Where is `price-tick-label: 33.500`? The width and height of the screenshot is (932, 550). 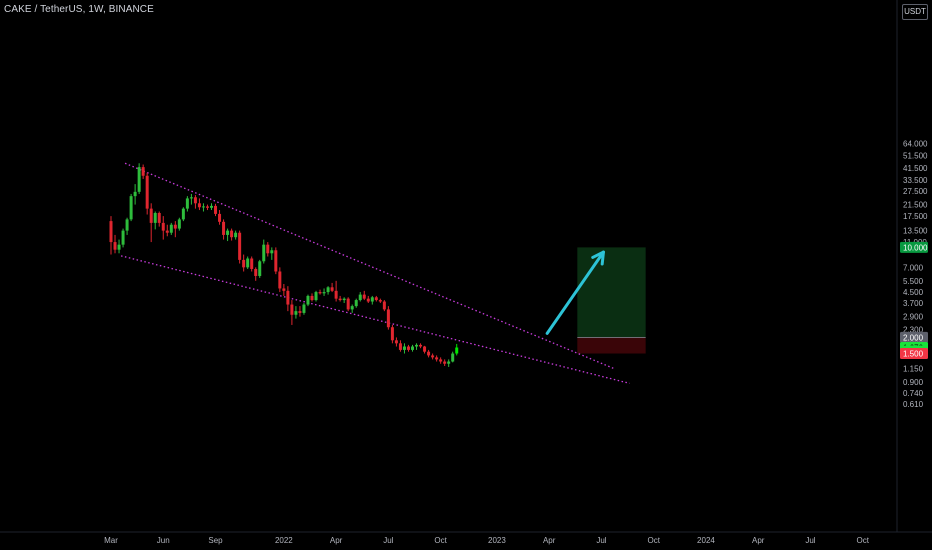
price-tick-label: 33.500 is located at coordinates (915, 180).